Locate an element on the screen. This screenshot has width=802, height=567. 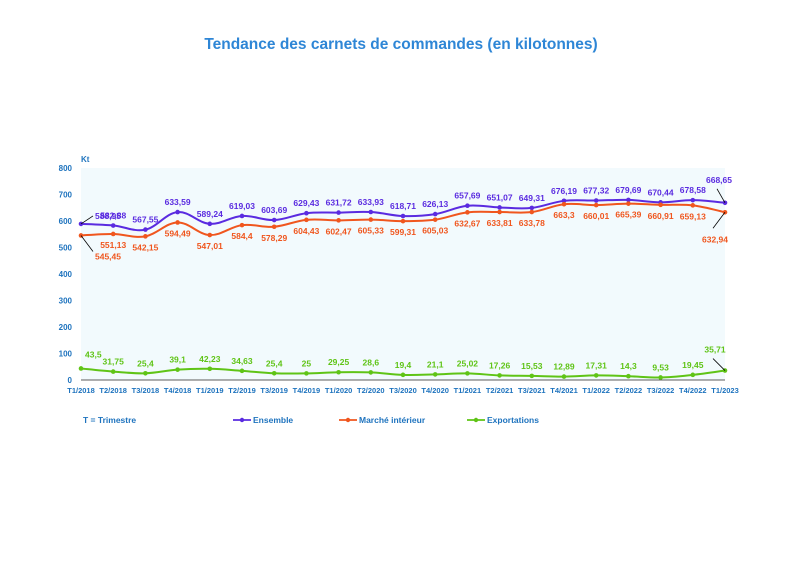
data-label-exportations: 25,4 is located at coordinates (145, 363).